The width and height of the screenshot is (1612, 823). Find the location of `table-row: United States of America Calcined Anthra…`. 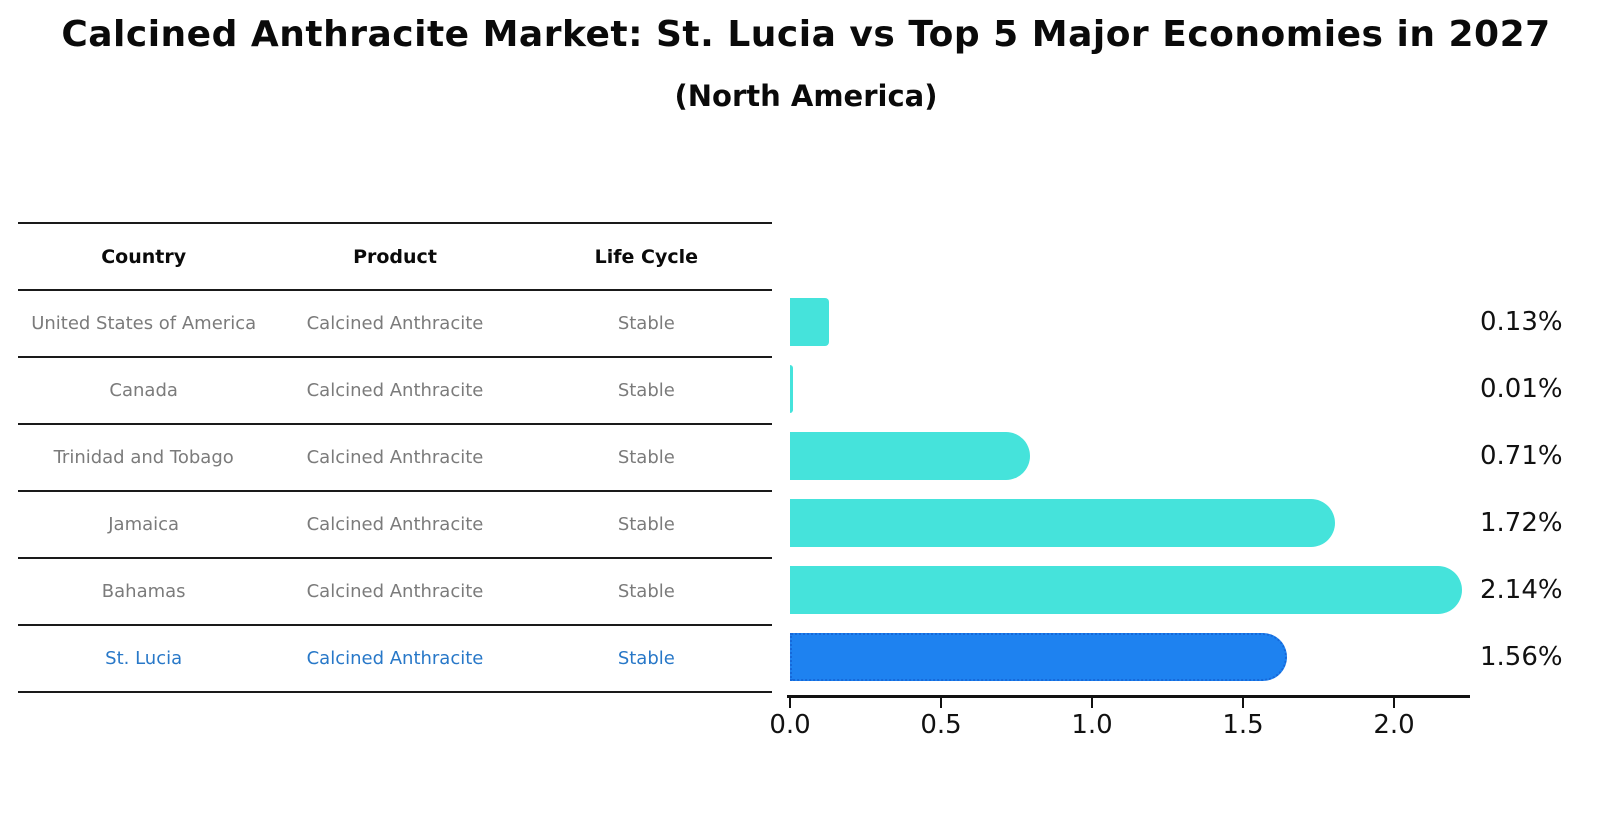

table-row: United States of America Calcined Anthra… is located at coordinates (395, 324).